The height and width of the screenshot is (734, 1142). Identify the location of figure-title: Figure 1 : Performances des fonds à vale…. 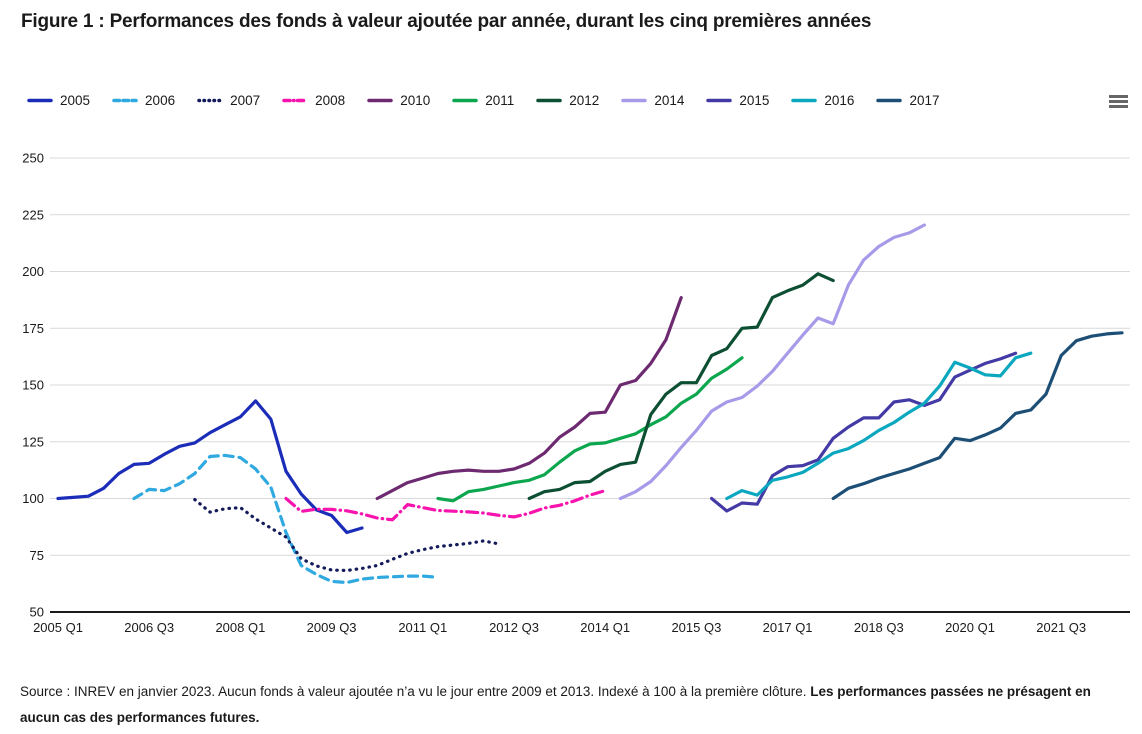
(446, 21).